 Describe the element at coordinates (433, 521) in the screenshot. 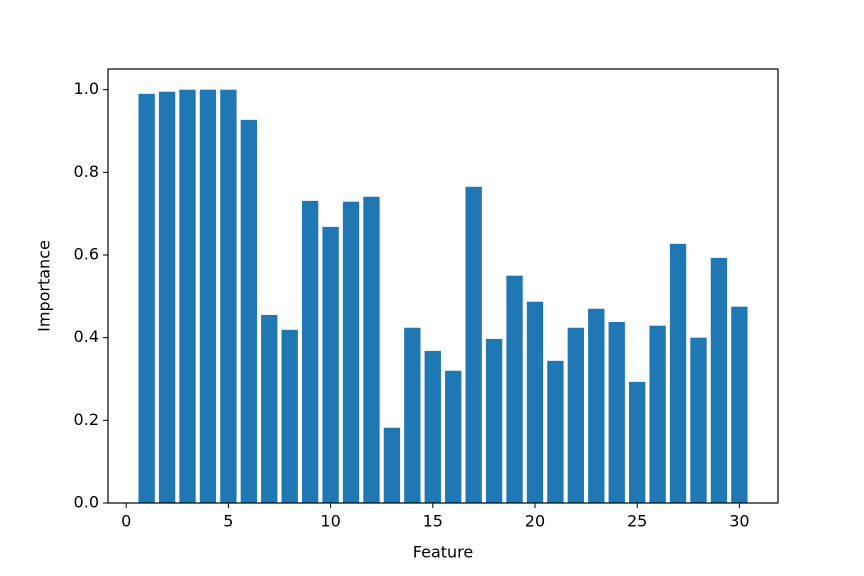

I see `x-tick-label: 15` at that location.